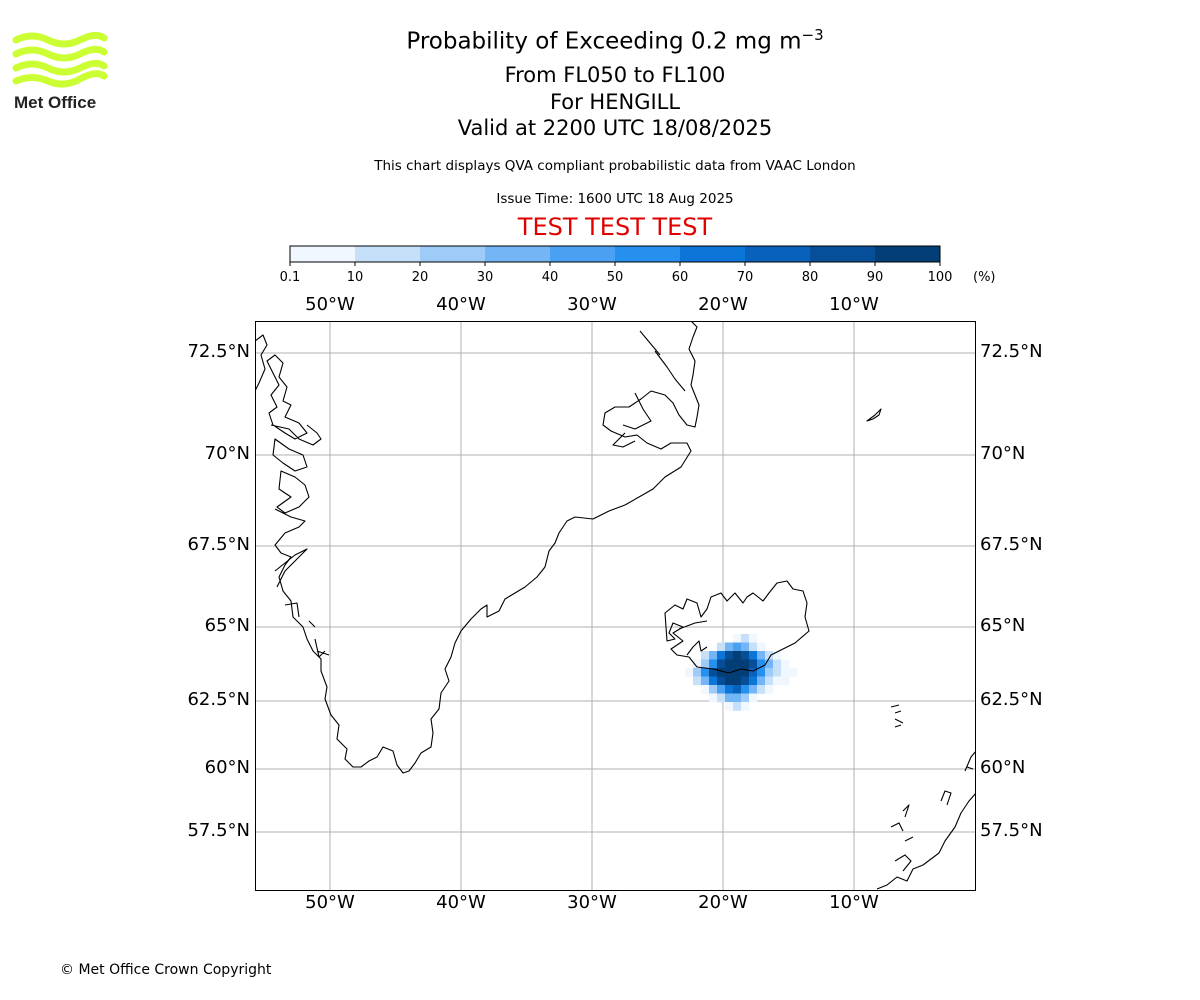 Image resolution: width=1200 pixels, height=1000 pixels. Describe the element at coordinates (984, 277) in the screenshot. I see `colorbar-unit: (%)` at that location.